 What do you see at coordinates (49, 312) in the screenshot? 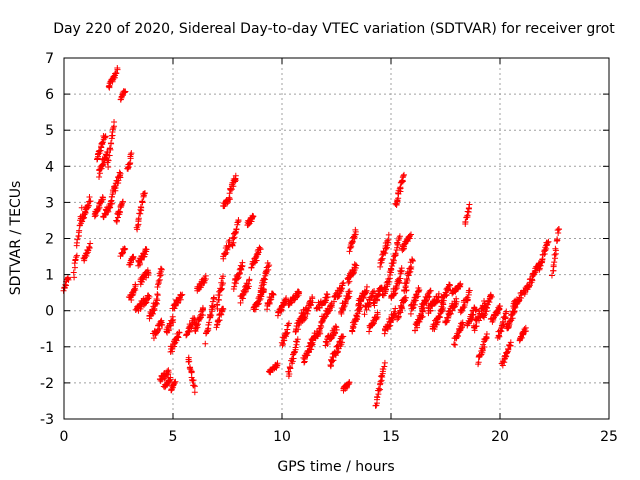
I see `y-tick-label: 0` at bounding box center [49, 312].